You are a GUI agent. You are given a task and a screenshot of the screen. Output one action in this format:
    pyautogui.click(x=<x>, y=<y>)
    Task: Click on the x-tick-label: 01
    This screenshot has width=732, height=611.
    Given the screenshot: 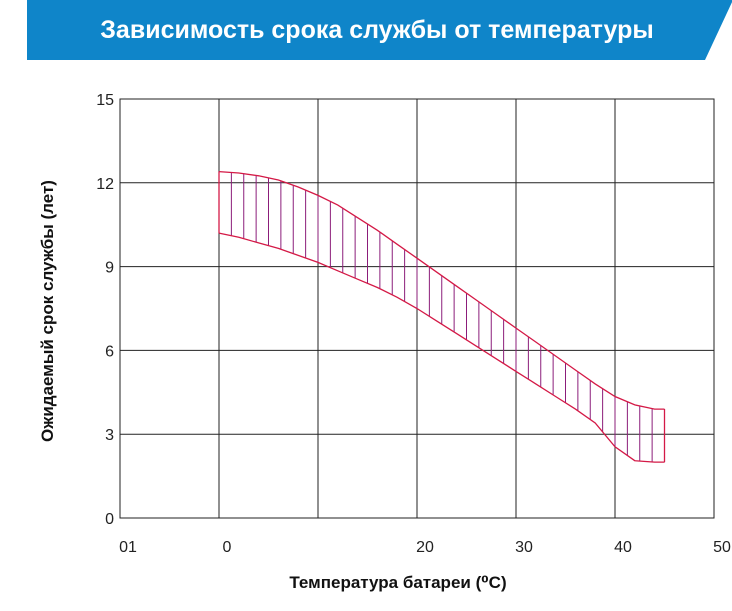 What is the action you would take?
    pyautogui.click(x=128, y=547)
    